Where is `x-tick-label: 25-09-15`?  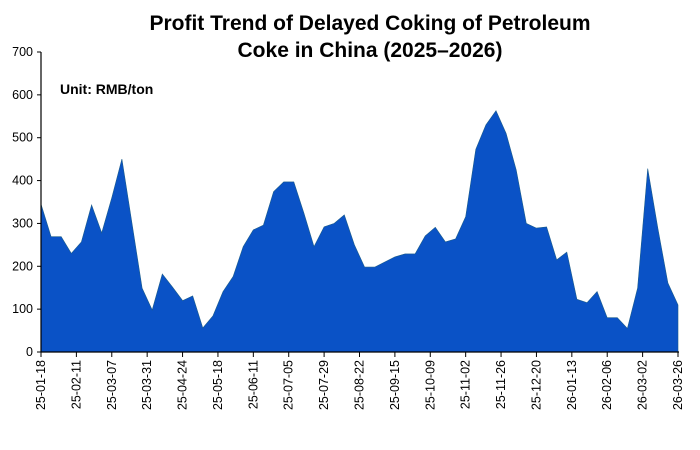 x-tick-label: 25-09-15 is located at coordinates (395, 385).